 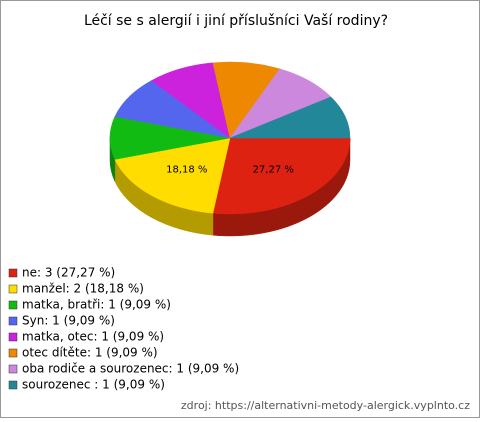 What do you see at coordinates (130, 369) in the screenshot?
I see `legend-label: oba rodiče a sourozenec: 1 (9,09 %)` at bounding box center [130, 369].